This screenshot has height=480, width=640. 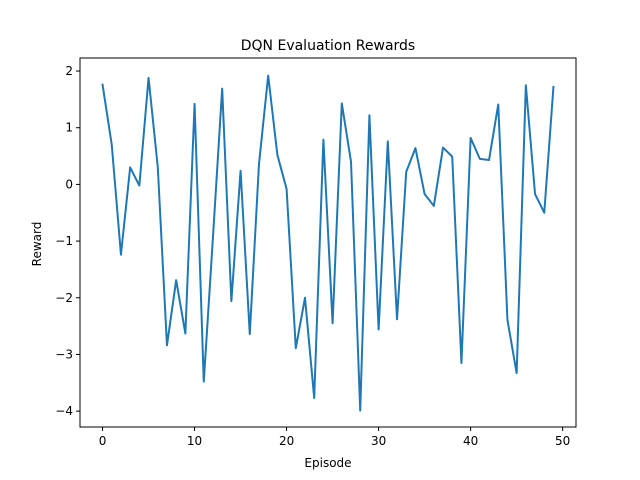 What do you see at coordinates (69, 128) in the screenshot?
I see `y-tick-label: 1` at bounding box center [69, 128].